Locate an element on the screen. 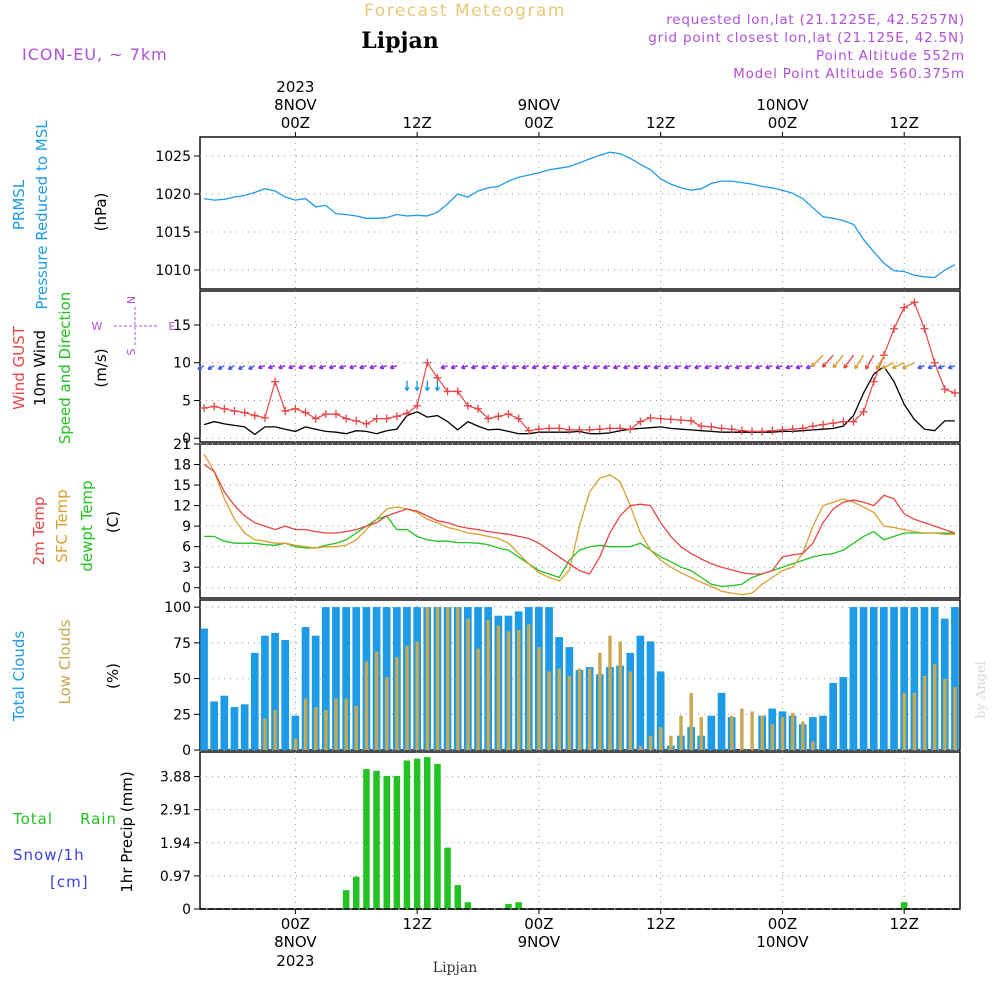 This screenshot has height=1000, width=1000. top-day-label: 8NOV is located at coordinates (295, 105).